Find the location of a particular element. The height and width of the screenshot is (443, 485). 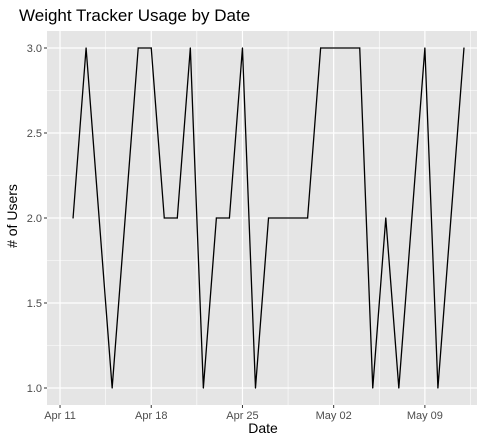

y-tick-label: 1.0 is located at coordinates (34, 389).